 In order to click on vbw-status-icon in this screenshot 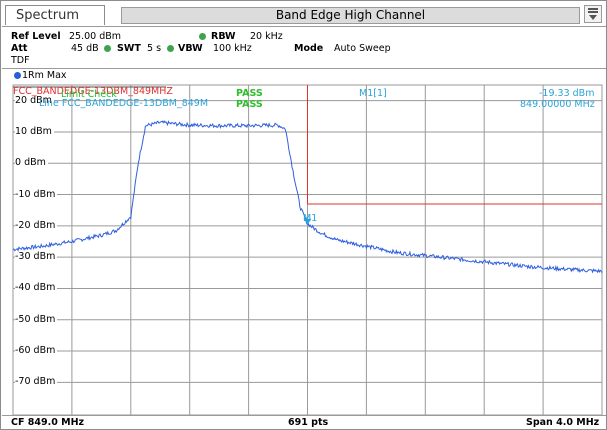, I will do `click(170, 48)`.